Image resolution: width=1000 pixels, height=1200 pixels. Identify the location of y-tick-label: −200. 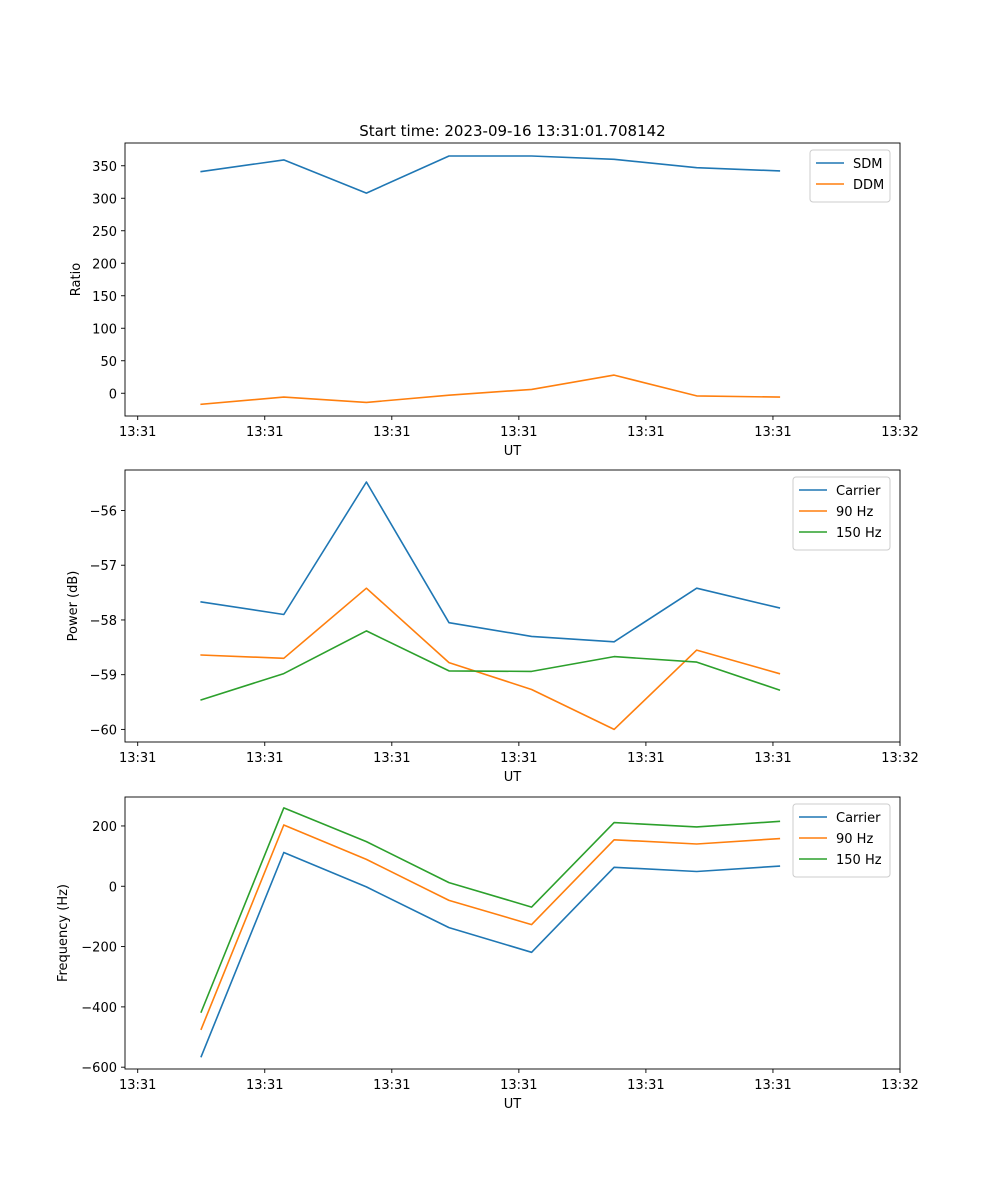
(99, 948).